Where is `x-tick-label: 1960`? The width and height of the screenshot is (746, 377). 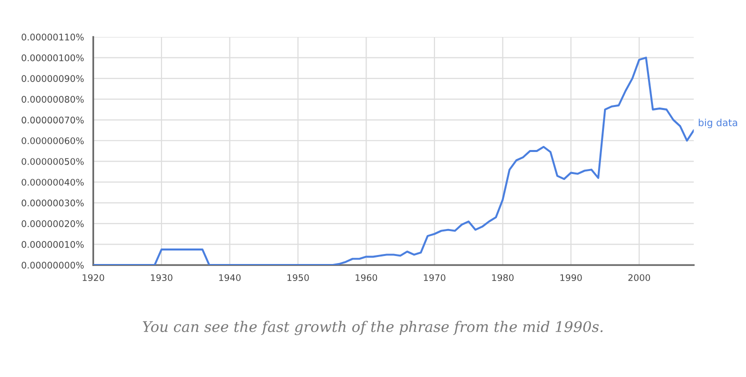
x-tick-label: 1960 is located at coordinates (367, 278).